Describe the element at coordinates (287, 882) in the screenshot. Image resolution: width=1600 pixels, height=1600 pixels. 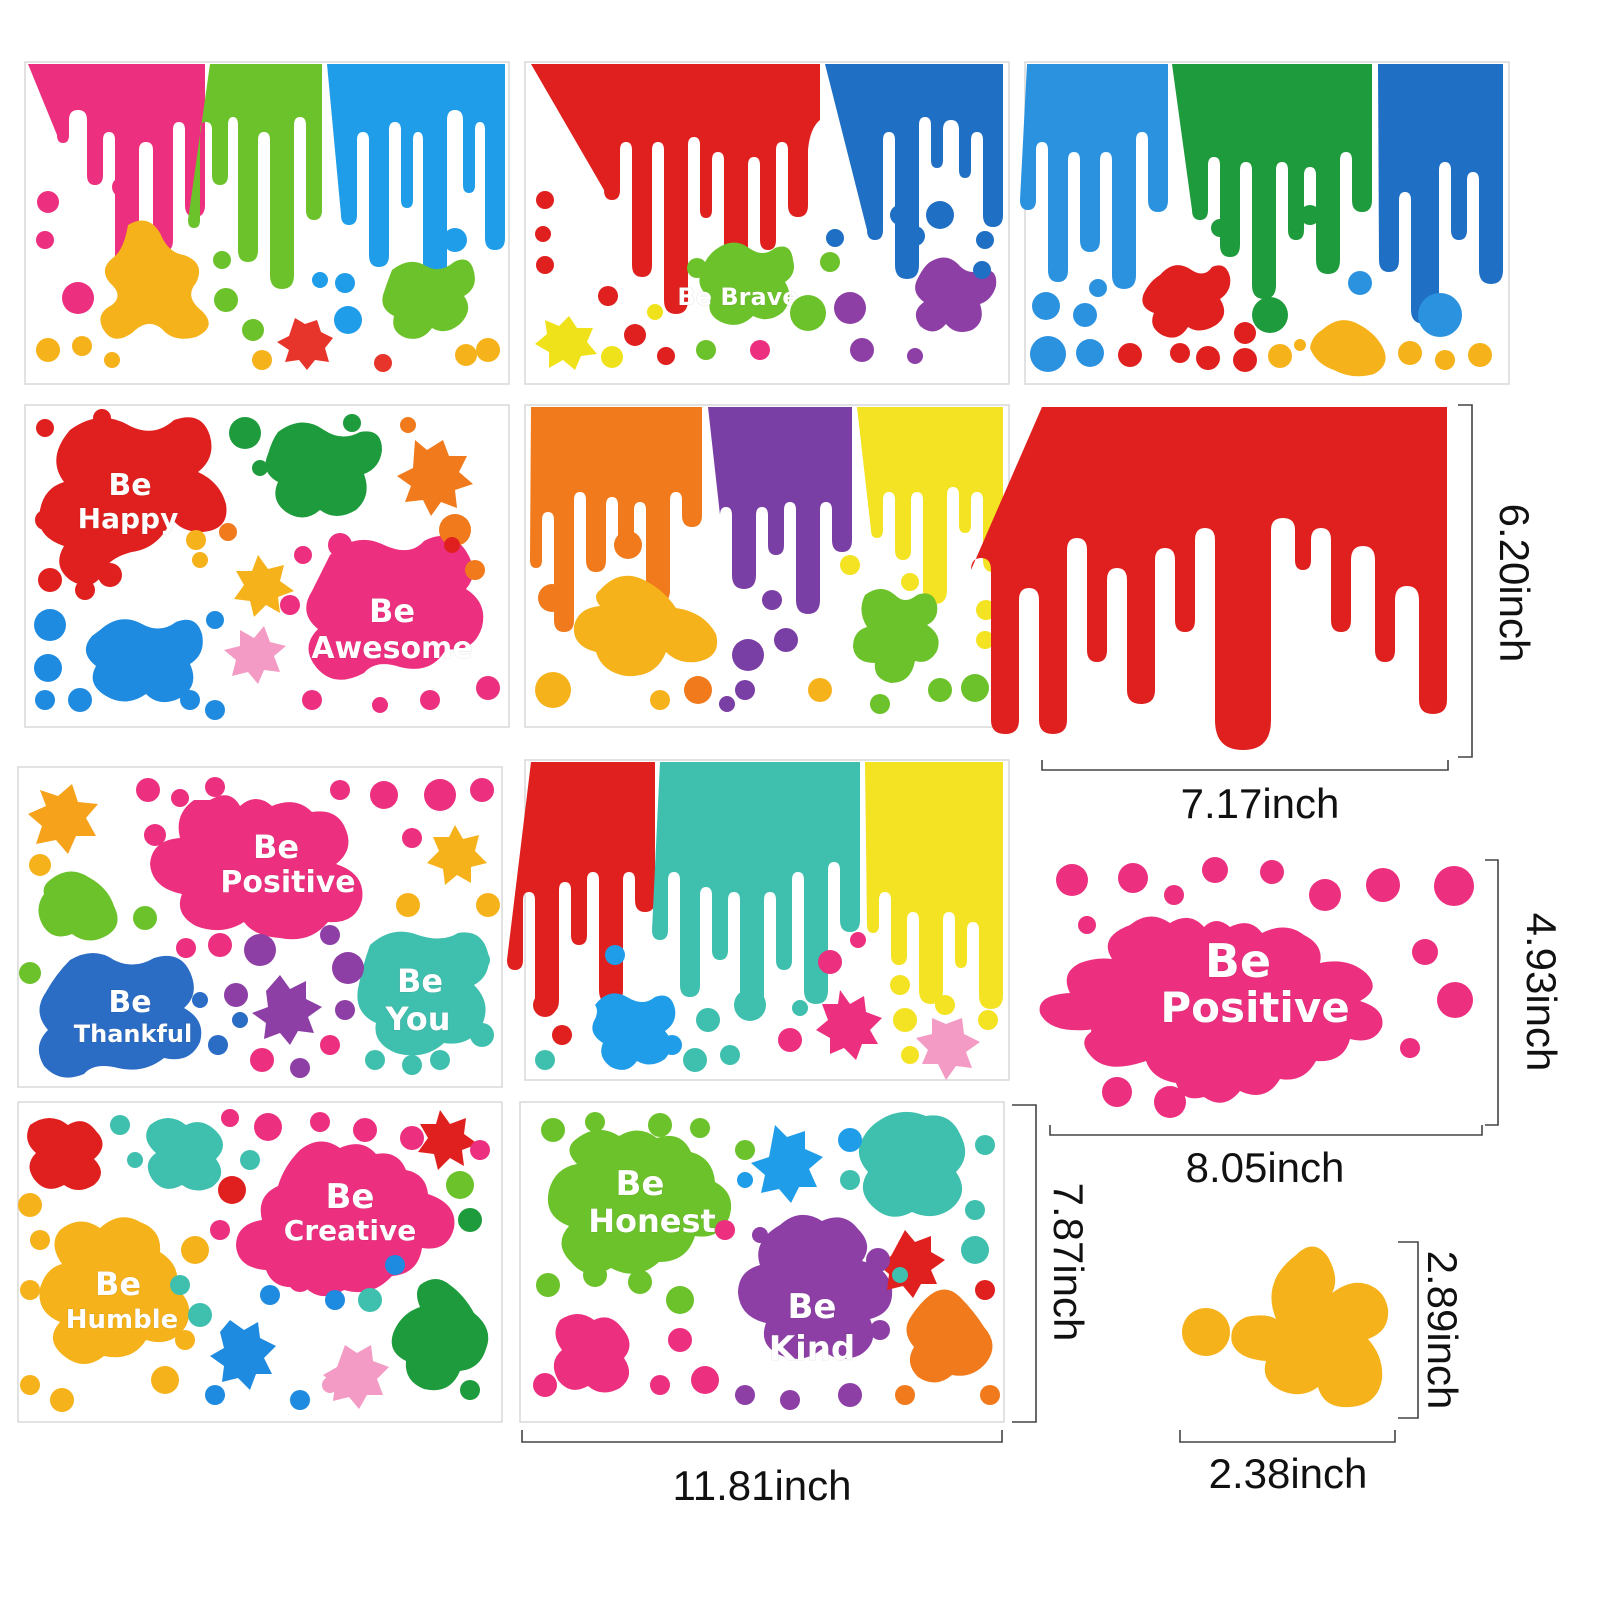
I see `phrase-be-positive-2: Positive` at that location.